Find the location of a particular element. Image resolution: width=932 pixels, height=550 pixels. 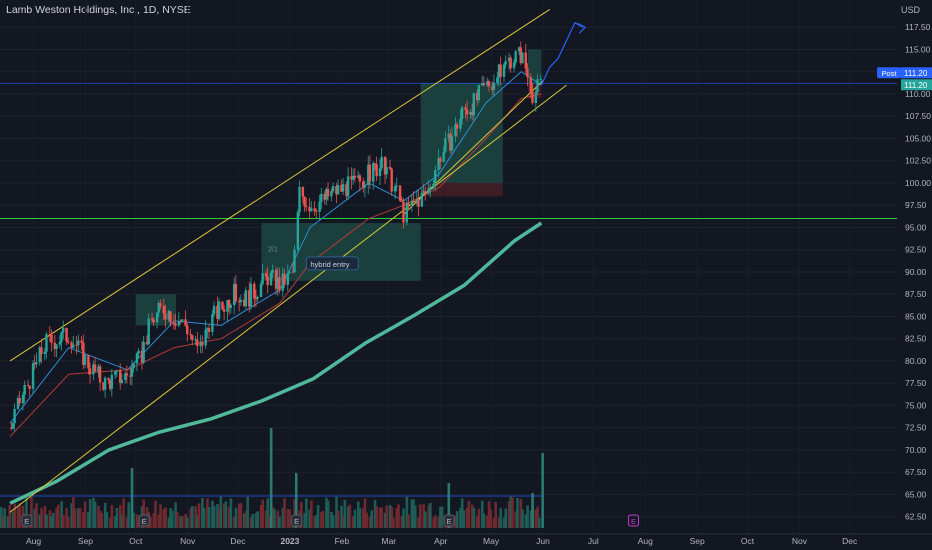

post-tag: Post is located at coordinates (889, 73).